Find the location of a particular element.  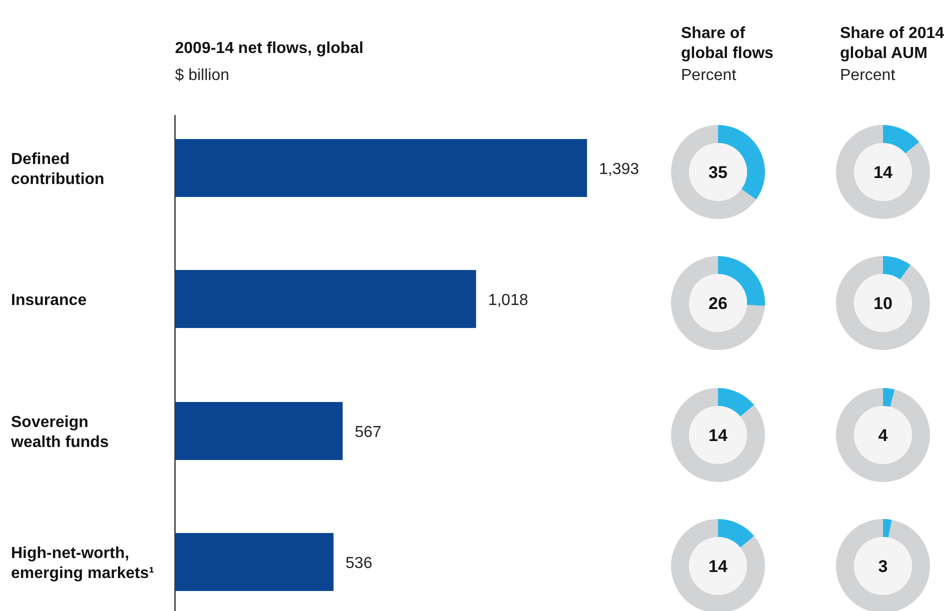

data-label: 1,018 is located at coordinates (508, 300).